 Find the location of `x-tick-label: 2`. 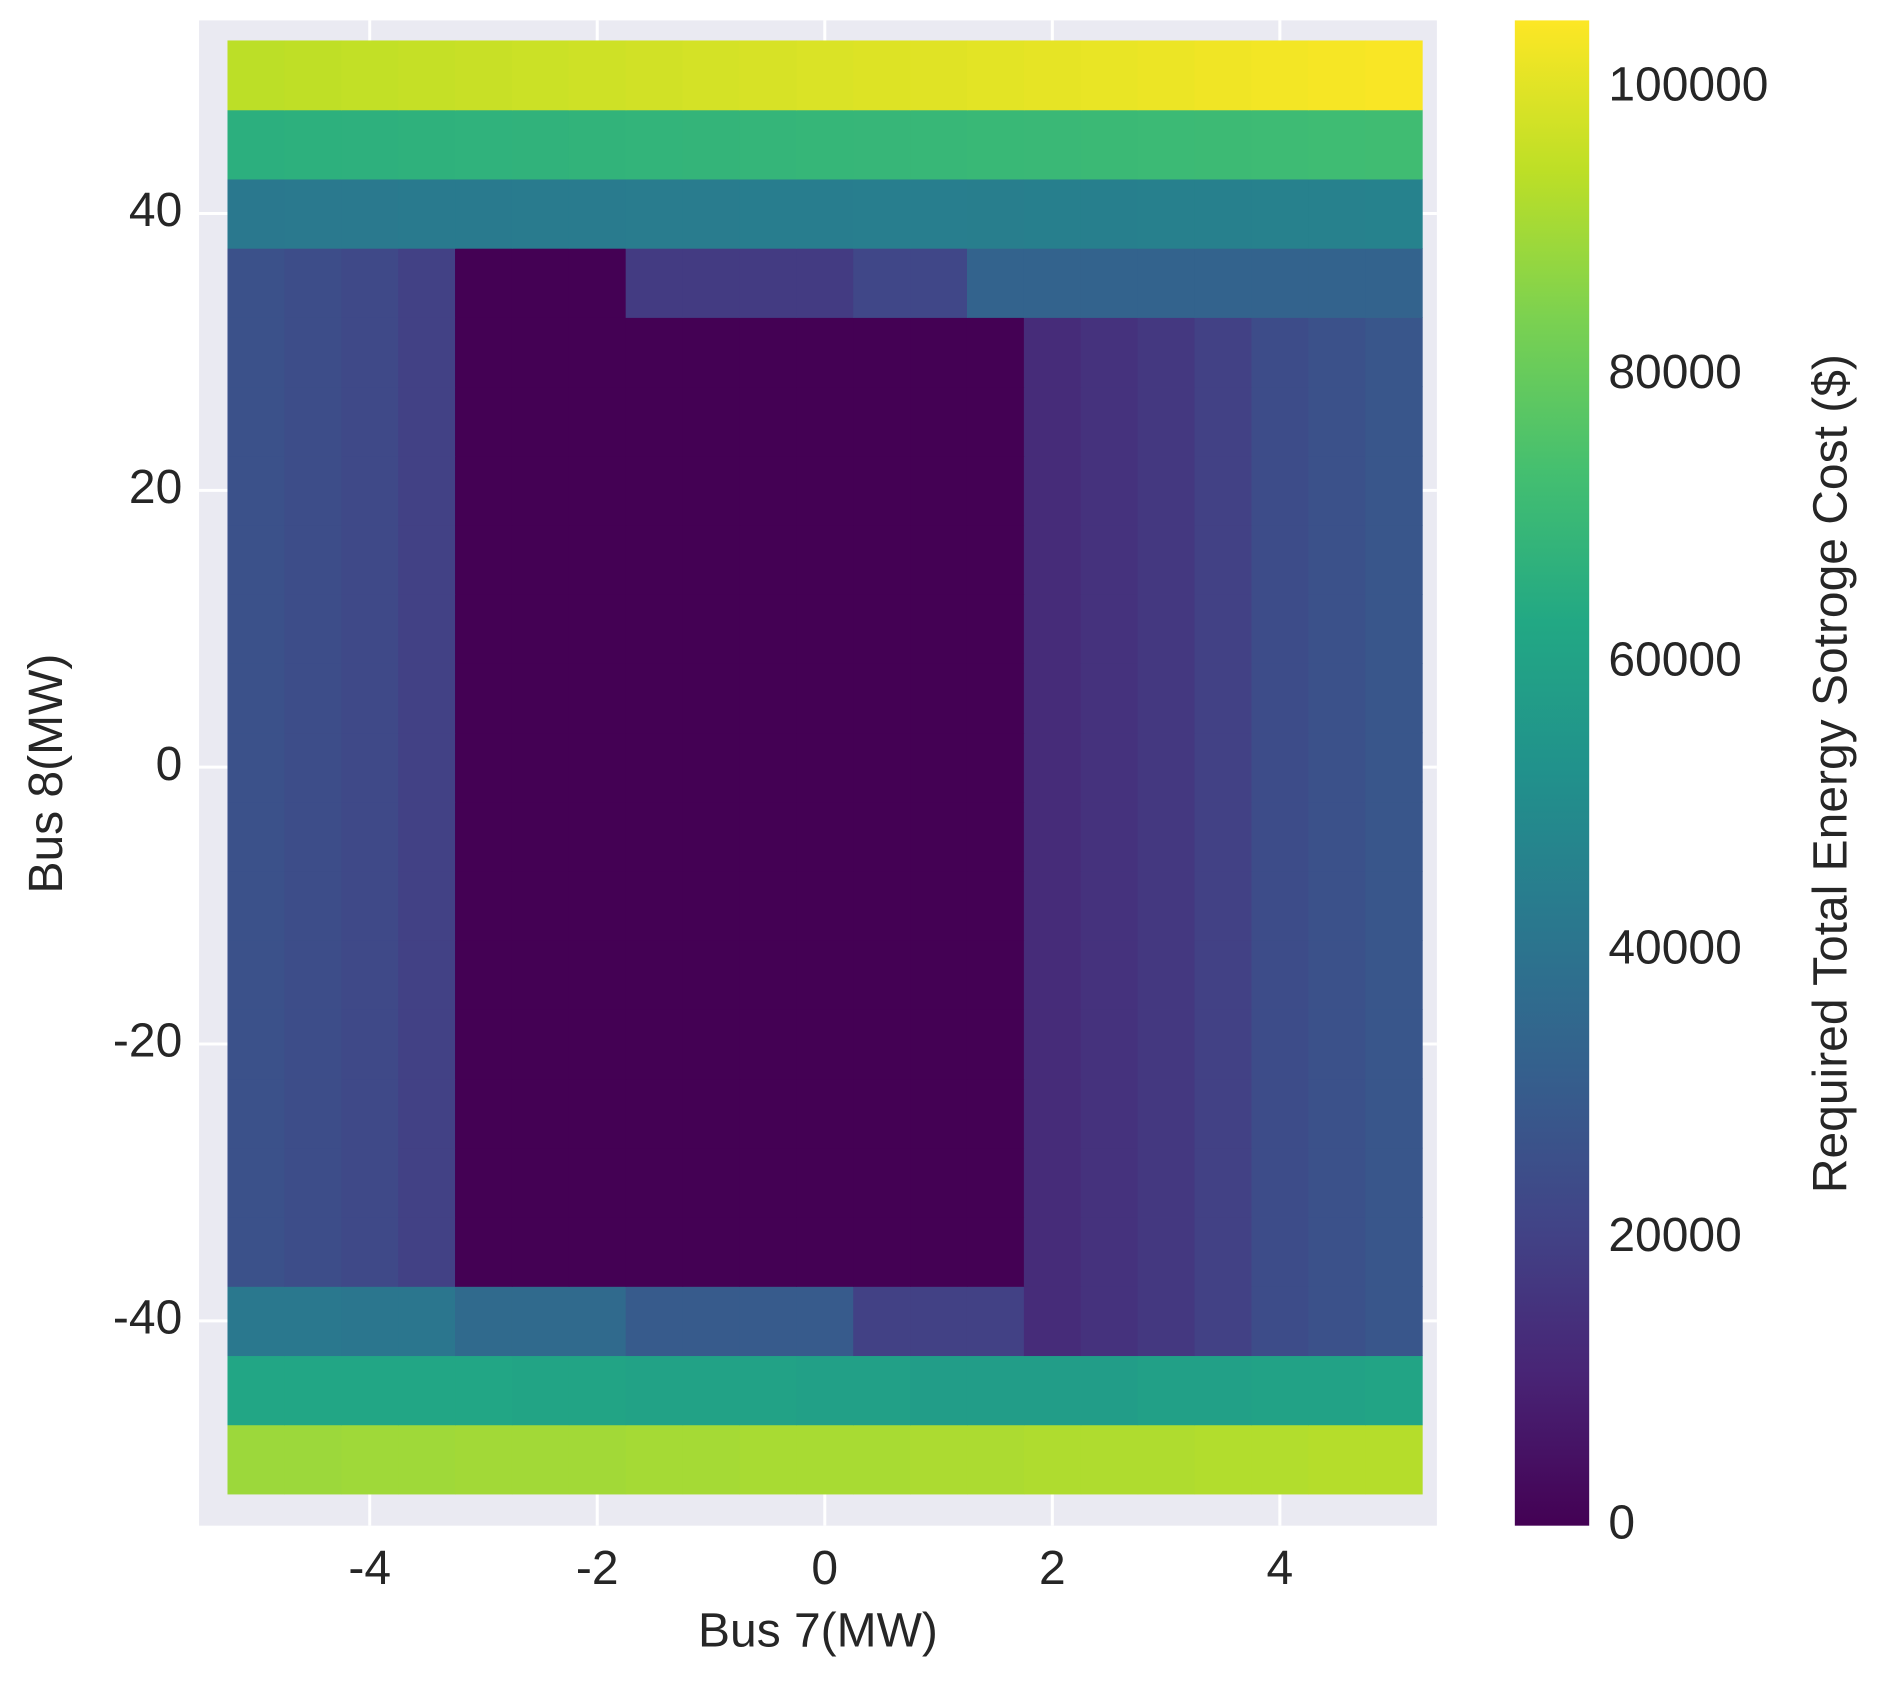

x-tick-label: 2 is located at coordinates (1052, 1568).